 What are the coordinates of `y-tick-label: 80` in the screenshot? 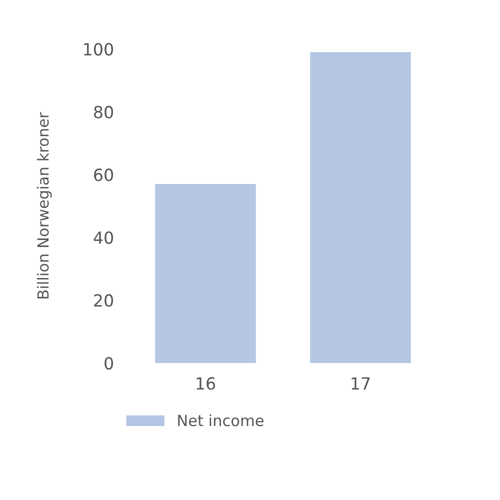 It's located at (104, 112).